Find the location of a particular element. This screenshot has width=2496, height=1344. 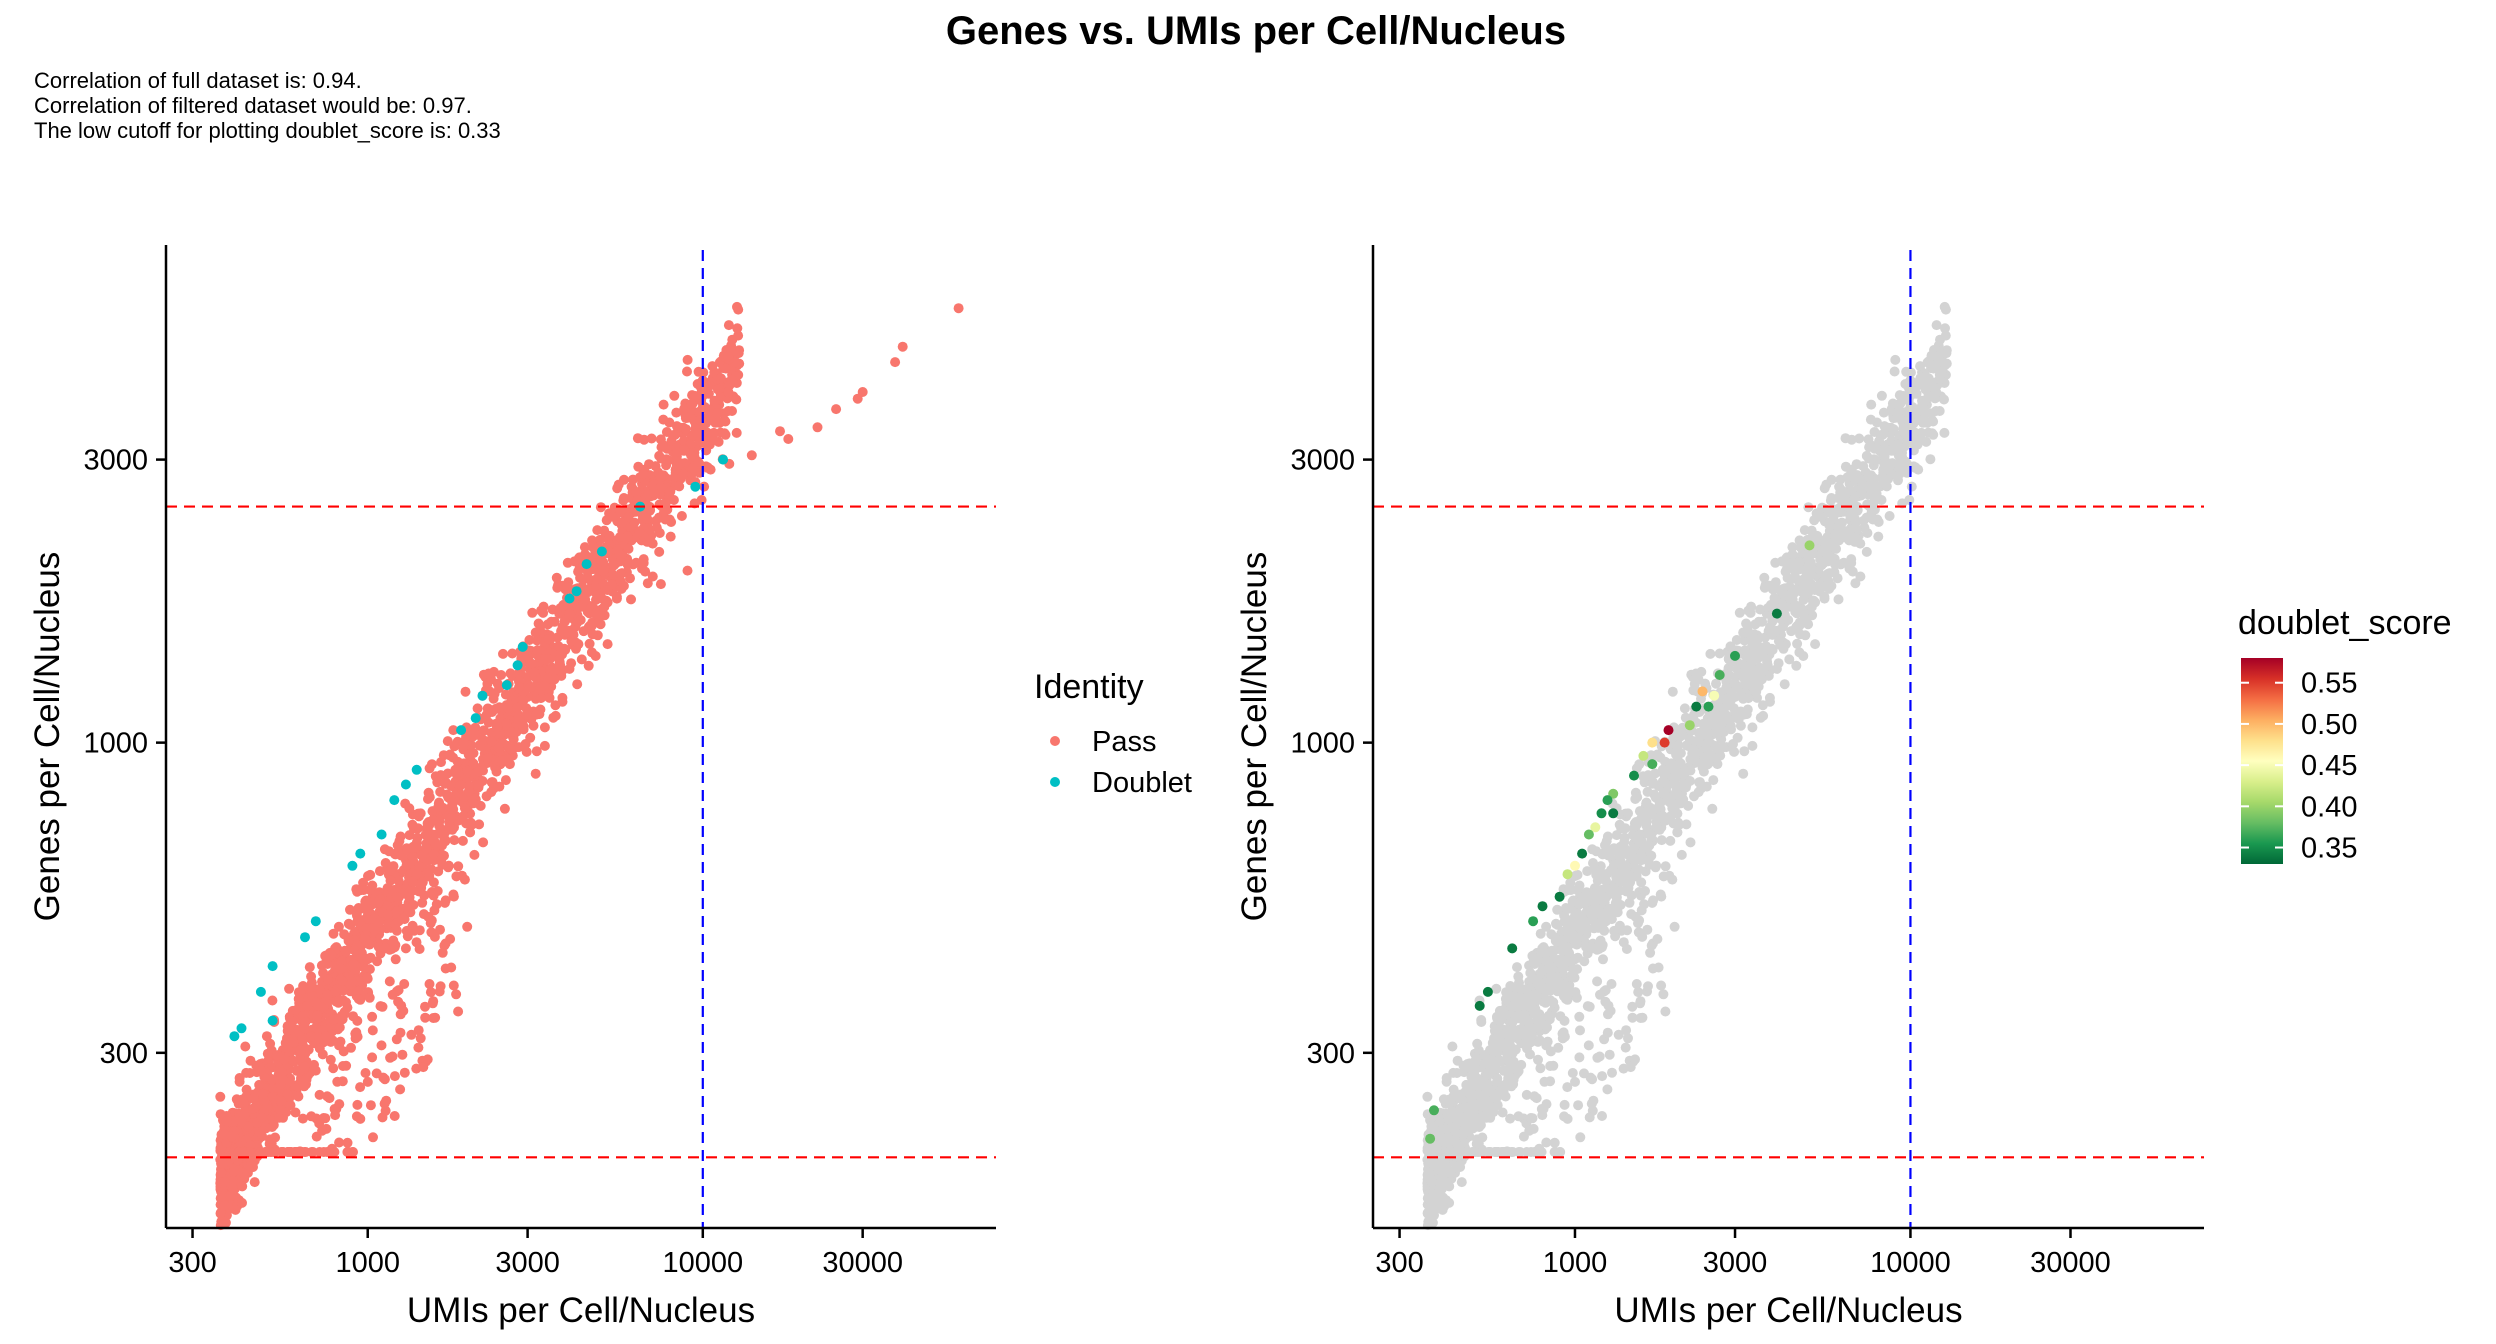

right-x-axis-title: UMIs per Cell/Nucleus is located at coordinates (1788, 1310).